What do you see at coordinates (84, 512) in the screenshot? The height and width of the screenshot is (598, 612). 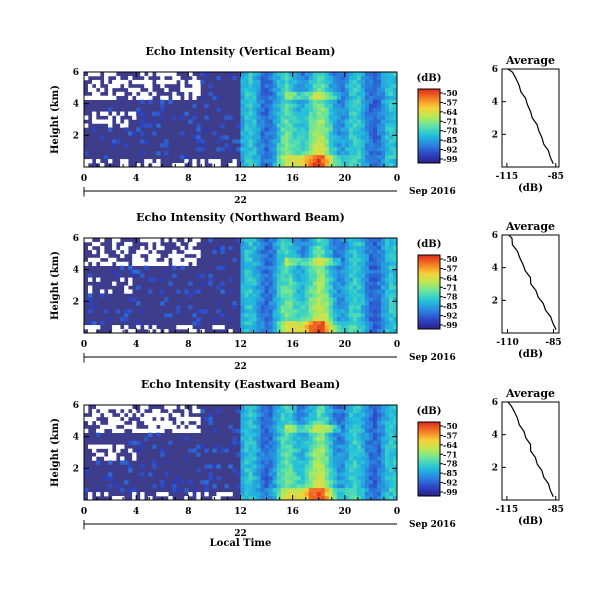 I see `x-tick-label: 0` at bounding box center [84, 512].